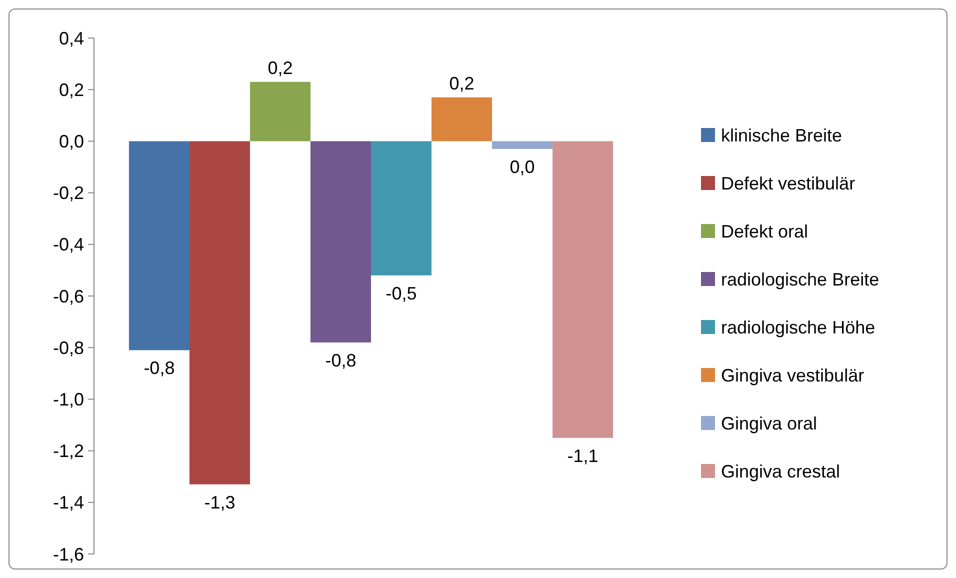 Image resolution: width=956 pixels, height=578 pixels. What do you see at coordinates (401, 293) in the screenshot?
I see `data-label: -0,5` at bounding box center [401, 293].